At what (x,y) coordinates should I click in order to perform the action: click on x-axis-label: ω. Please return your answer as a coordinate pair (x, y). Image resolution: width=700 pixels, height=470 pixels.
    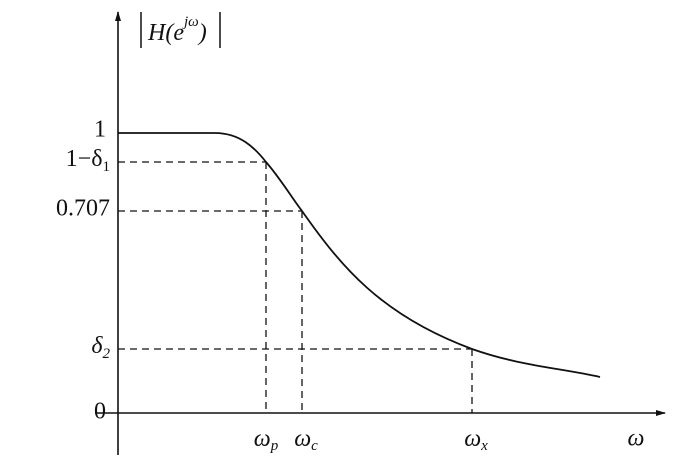
    Looking at the image, I should click on (636, 439).